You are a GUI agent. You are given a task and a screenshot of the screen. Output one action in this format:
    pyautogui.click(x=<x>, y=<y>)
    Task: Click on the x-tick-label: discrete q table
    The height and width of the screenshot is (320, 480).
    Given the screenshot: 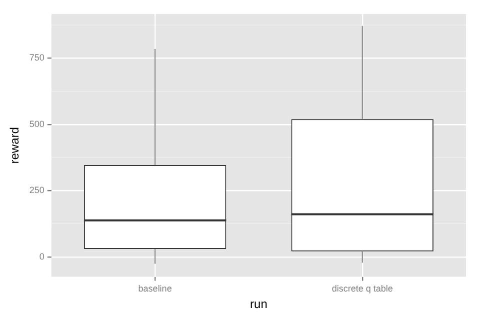 What is the action you would take?
    pyautogui.click(x=362, y=289)
    